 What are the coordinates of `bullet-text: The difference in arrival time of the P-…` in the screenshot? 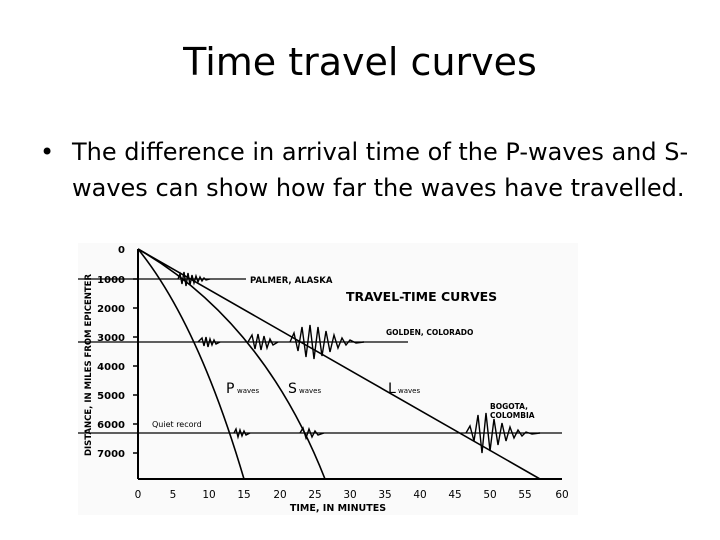 It's located at (380, 170).